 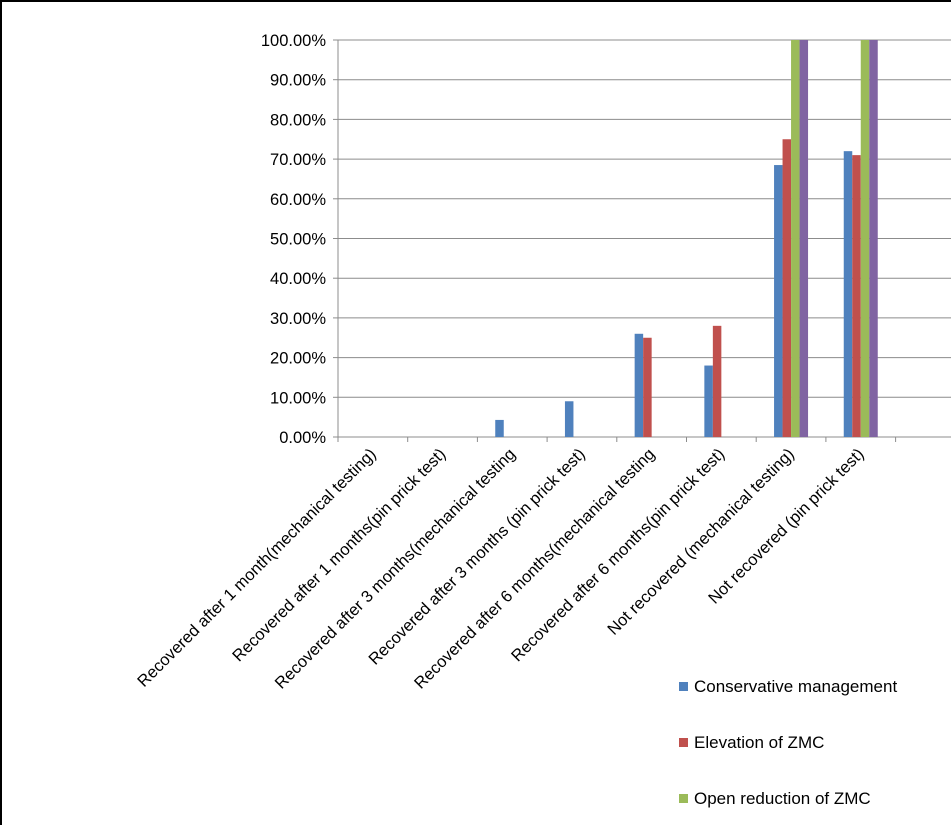 What do you see at coordinates (298, 81) in the screenshot?
I see `y-tick-label: 90.00%` at bounding box center [298, 81].